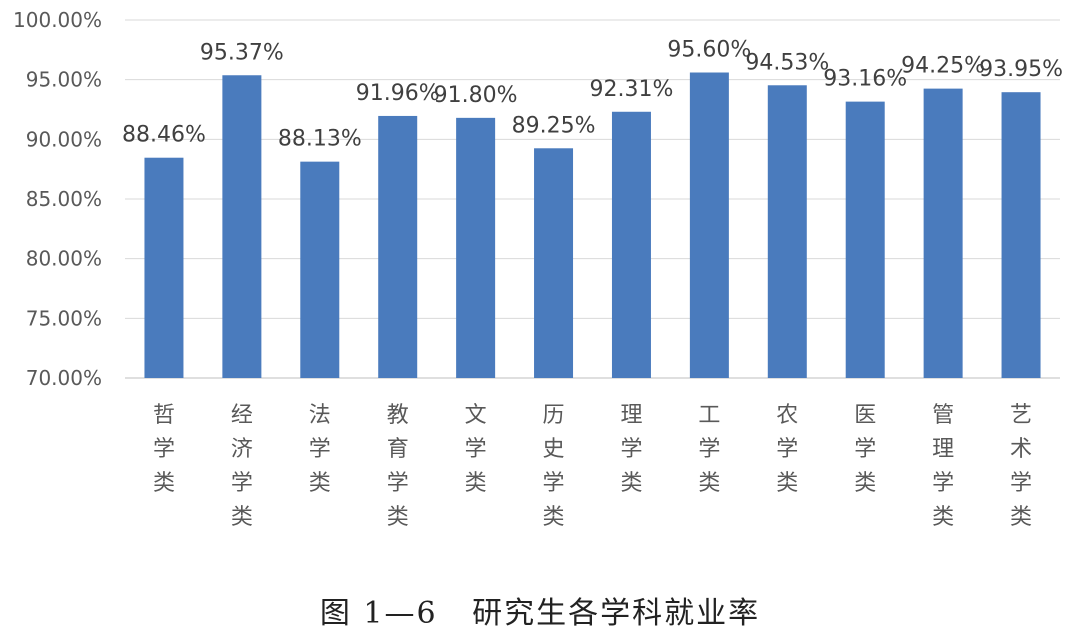 This screenshot has width=1080, height=642. What do you see at coordinates (554, 125) in the screenshot?
I see `data-label: 89.25%` at bounding box center [554, 125].